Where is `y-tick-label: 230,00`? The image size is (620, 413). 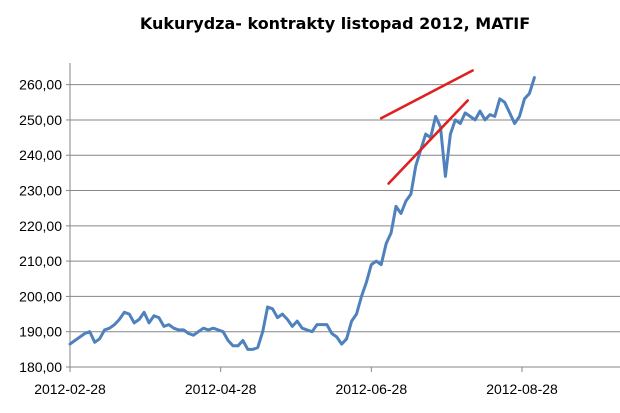 y-tick-label: 230,00 is located at coordinates (40, 191).